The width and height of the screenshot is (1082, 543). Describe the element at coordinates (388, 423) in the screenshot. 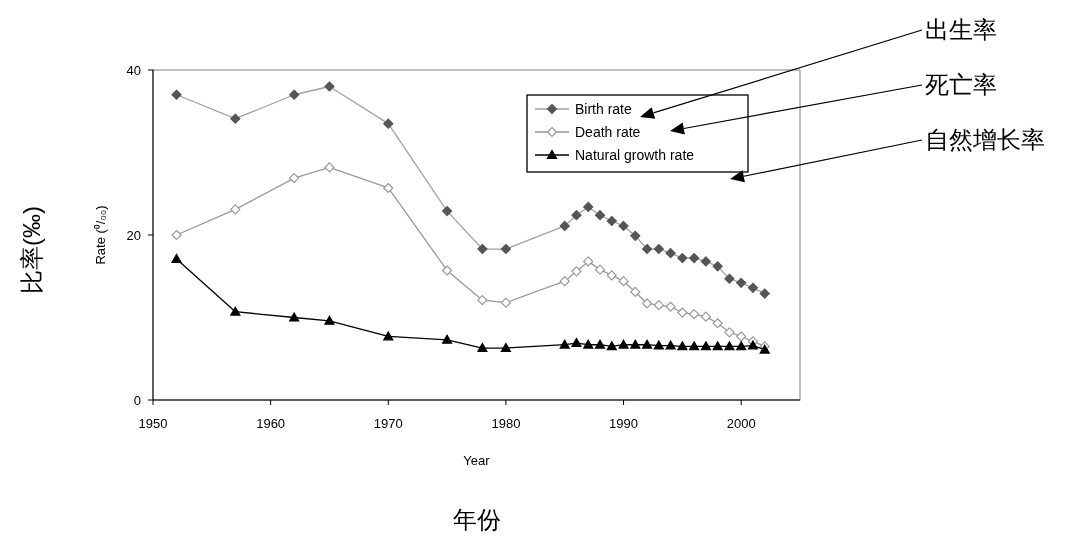

I see `x-tick-label: 1970` at that location.